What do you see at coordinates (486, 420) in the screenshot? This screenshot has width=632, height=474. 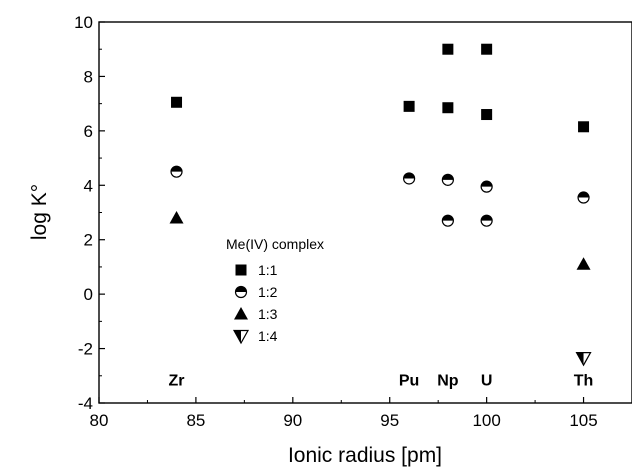 I see `x-tick-label: 100` at bounding box center [486, 420].